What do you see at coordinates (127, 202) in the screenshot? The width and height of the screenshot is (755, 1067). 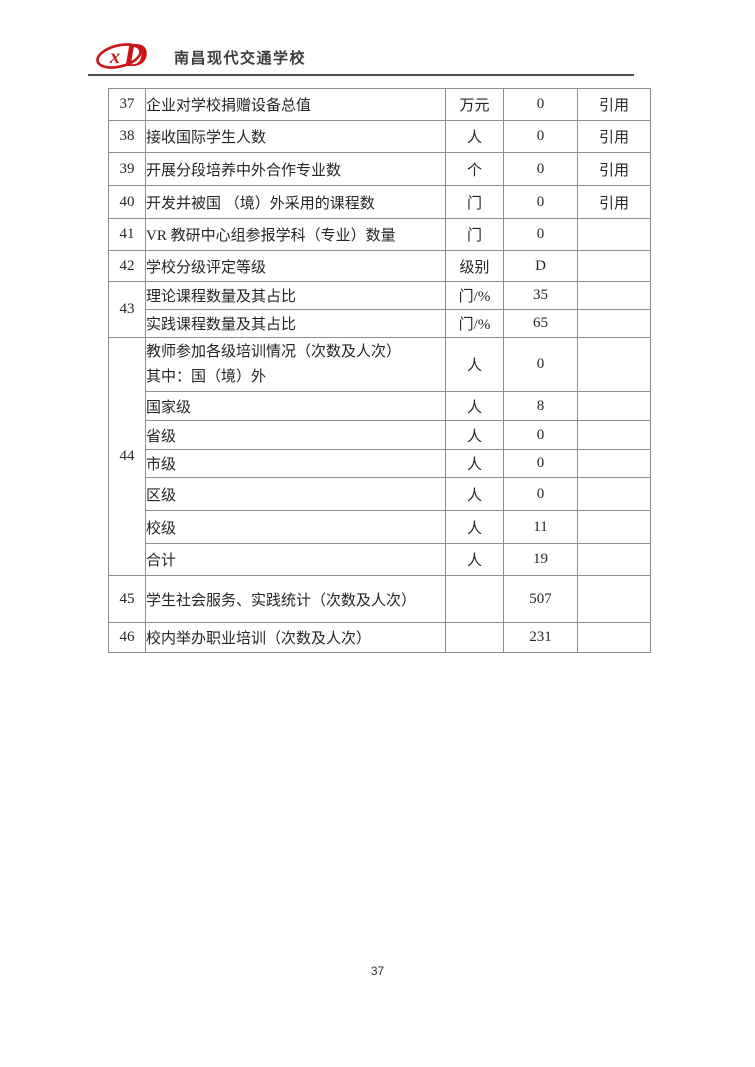 I see `row-number-cell: 40` at bounding box center [127, 202].